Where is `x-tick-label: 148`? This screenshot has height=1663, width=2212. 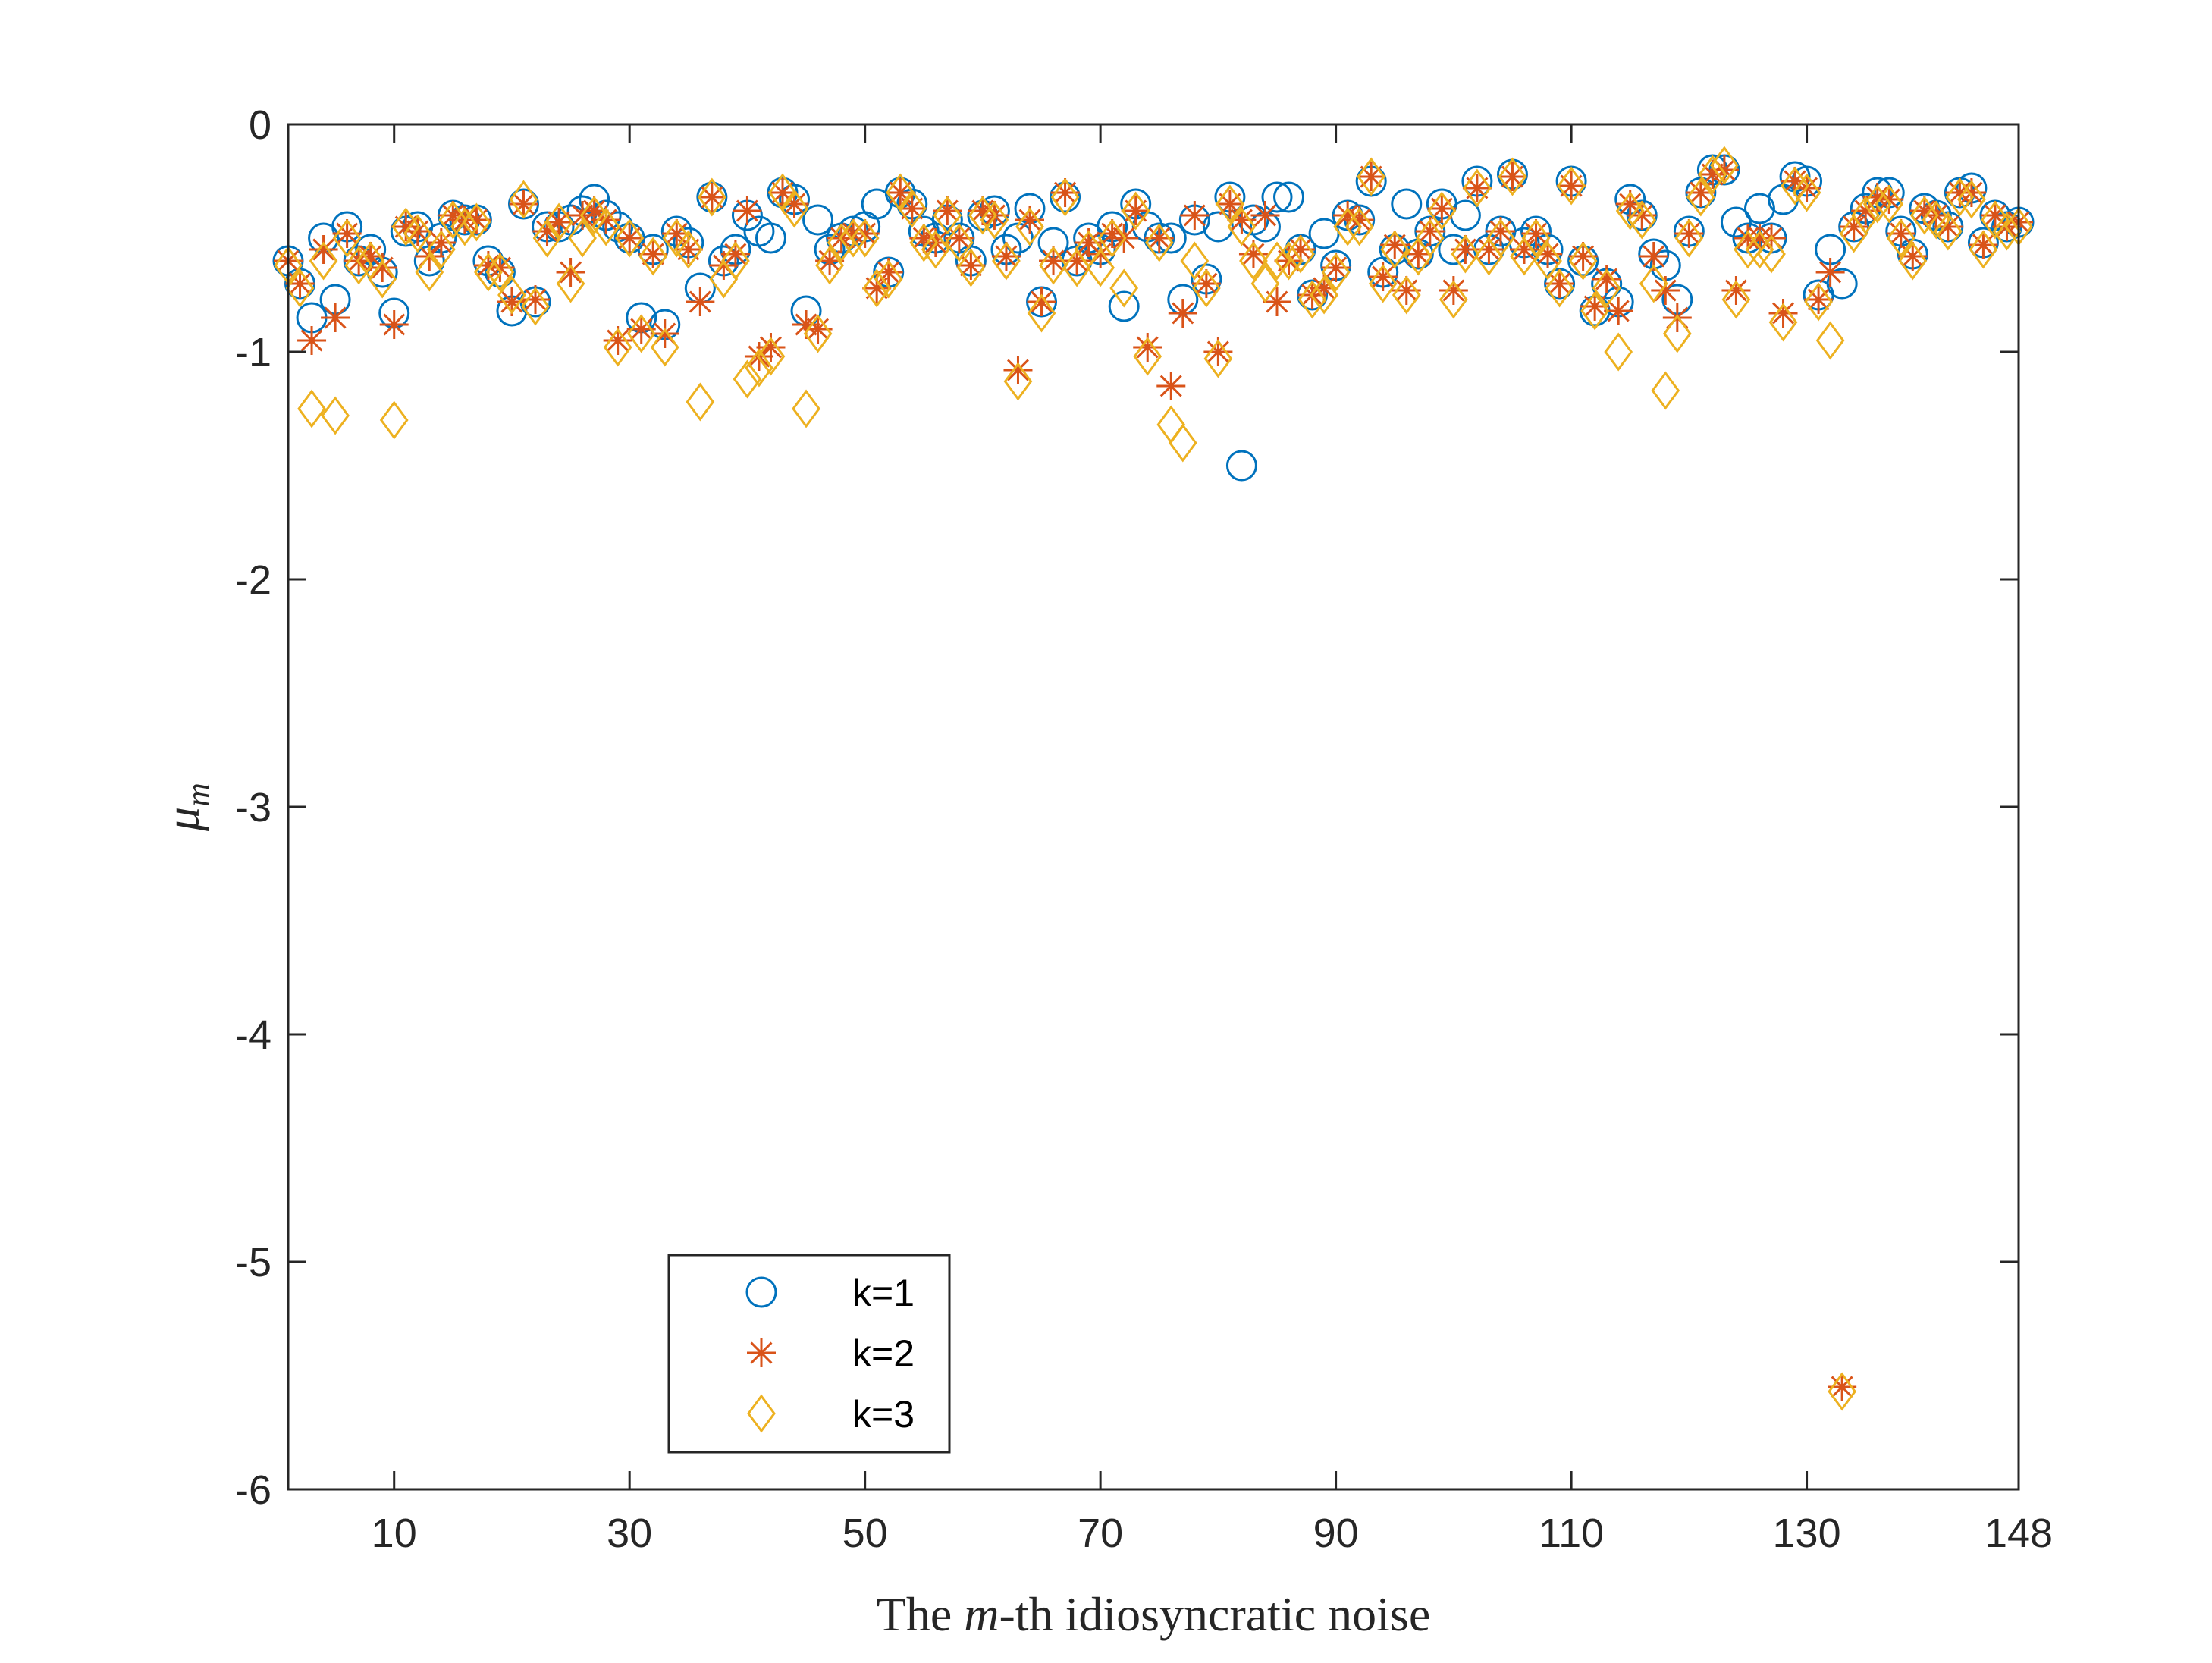 x-tick-label: 148 is located at coordinates (2019, 1533).